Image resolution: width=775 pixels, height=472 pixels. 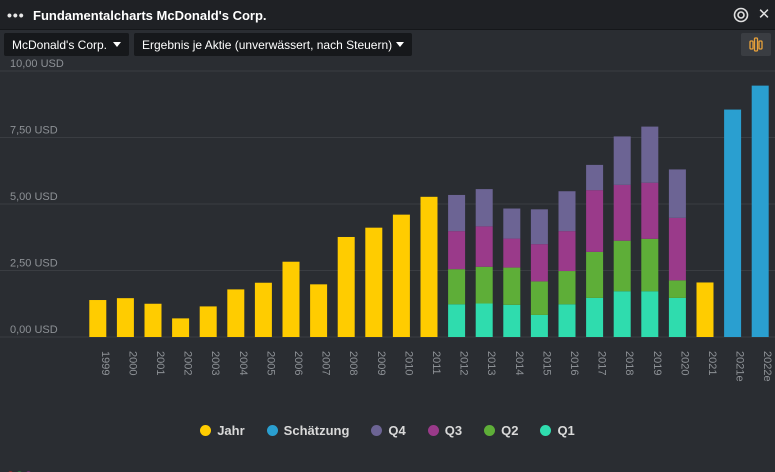 What do you see at coordinates (34, 197) in the screenshot?
I see `y-tick-label: 5,00 USD` at bounding box center [34, 197].